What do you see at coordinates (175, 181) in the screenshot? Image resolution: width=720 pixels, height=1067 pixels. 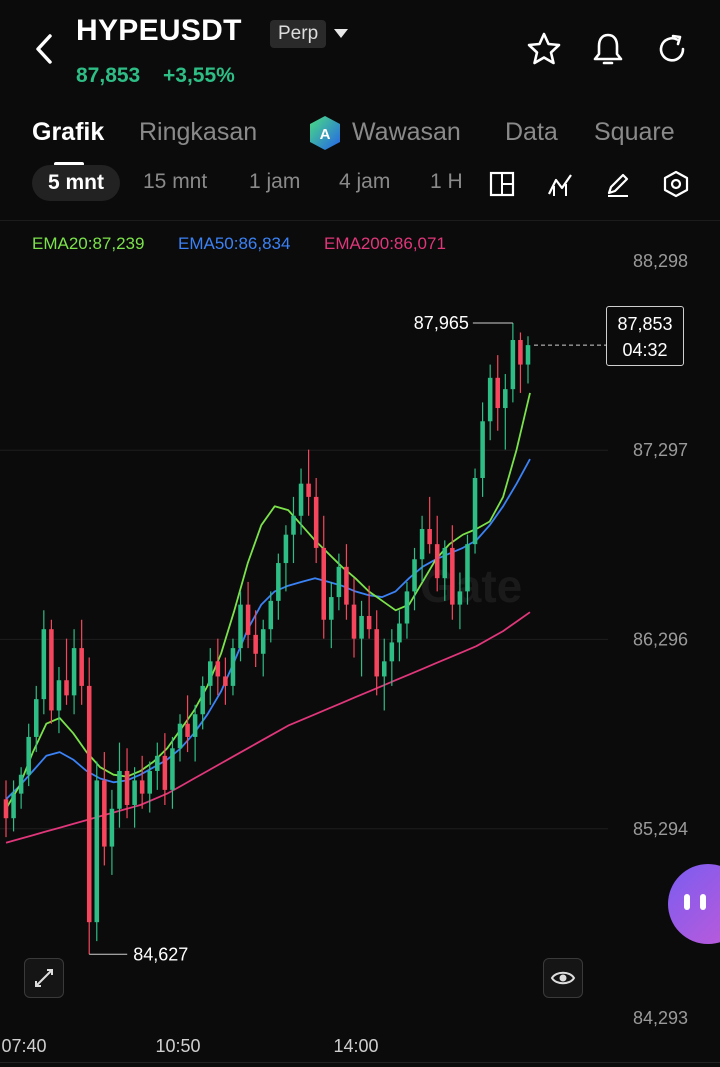 I see `interval-15m: 15 mnt` at bounding box center [175, 181].